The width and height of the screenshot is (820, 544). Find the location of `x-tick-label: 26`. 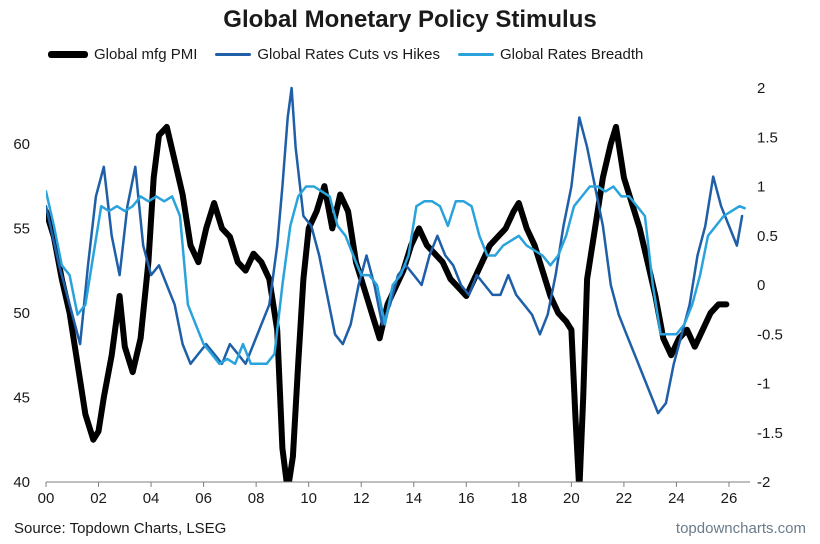

x-tick-label: 26 is located at coordinates (729, 498).